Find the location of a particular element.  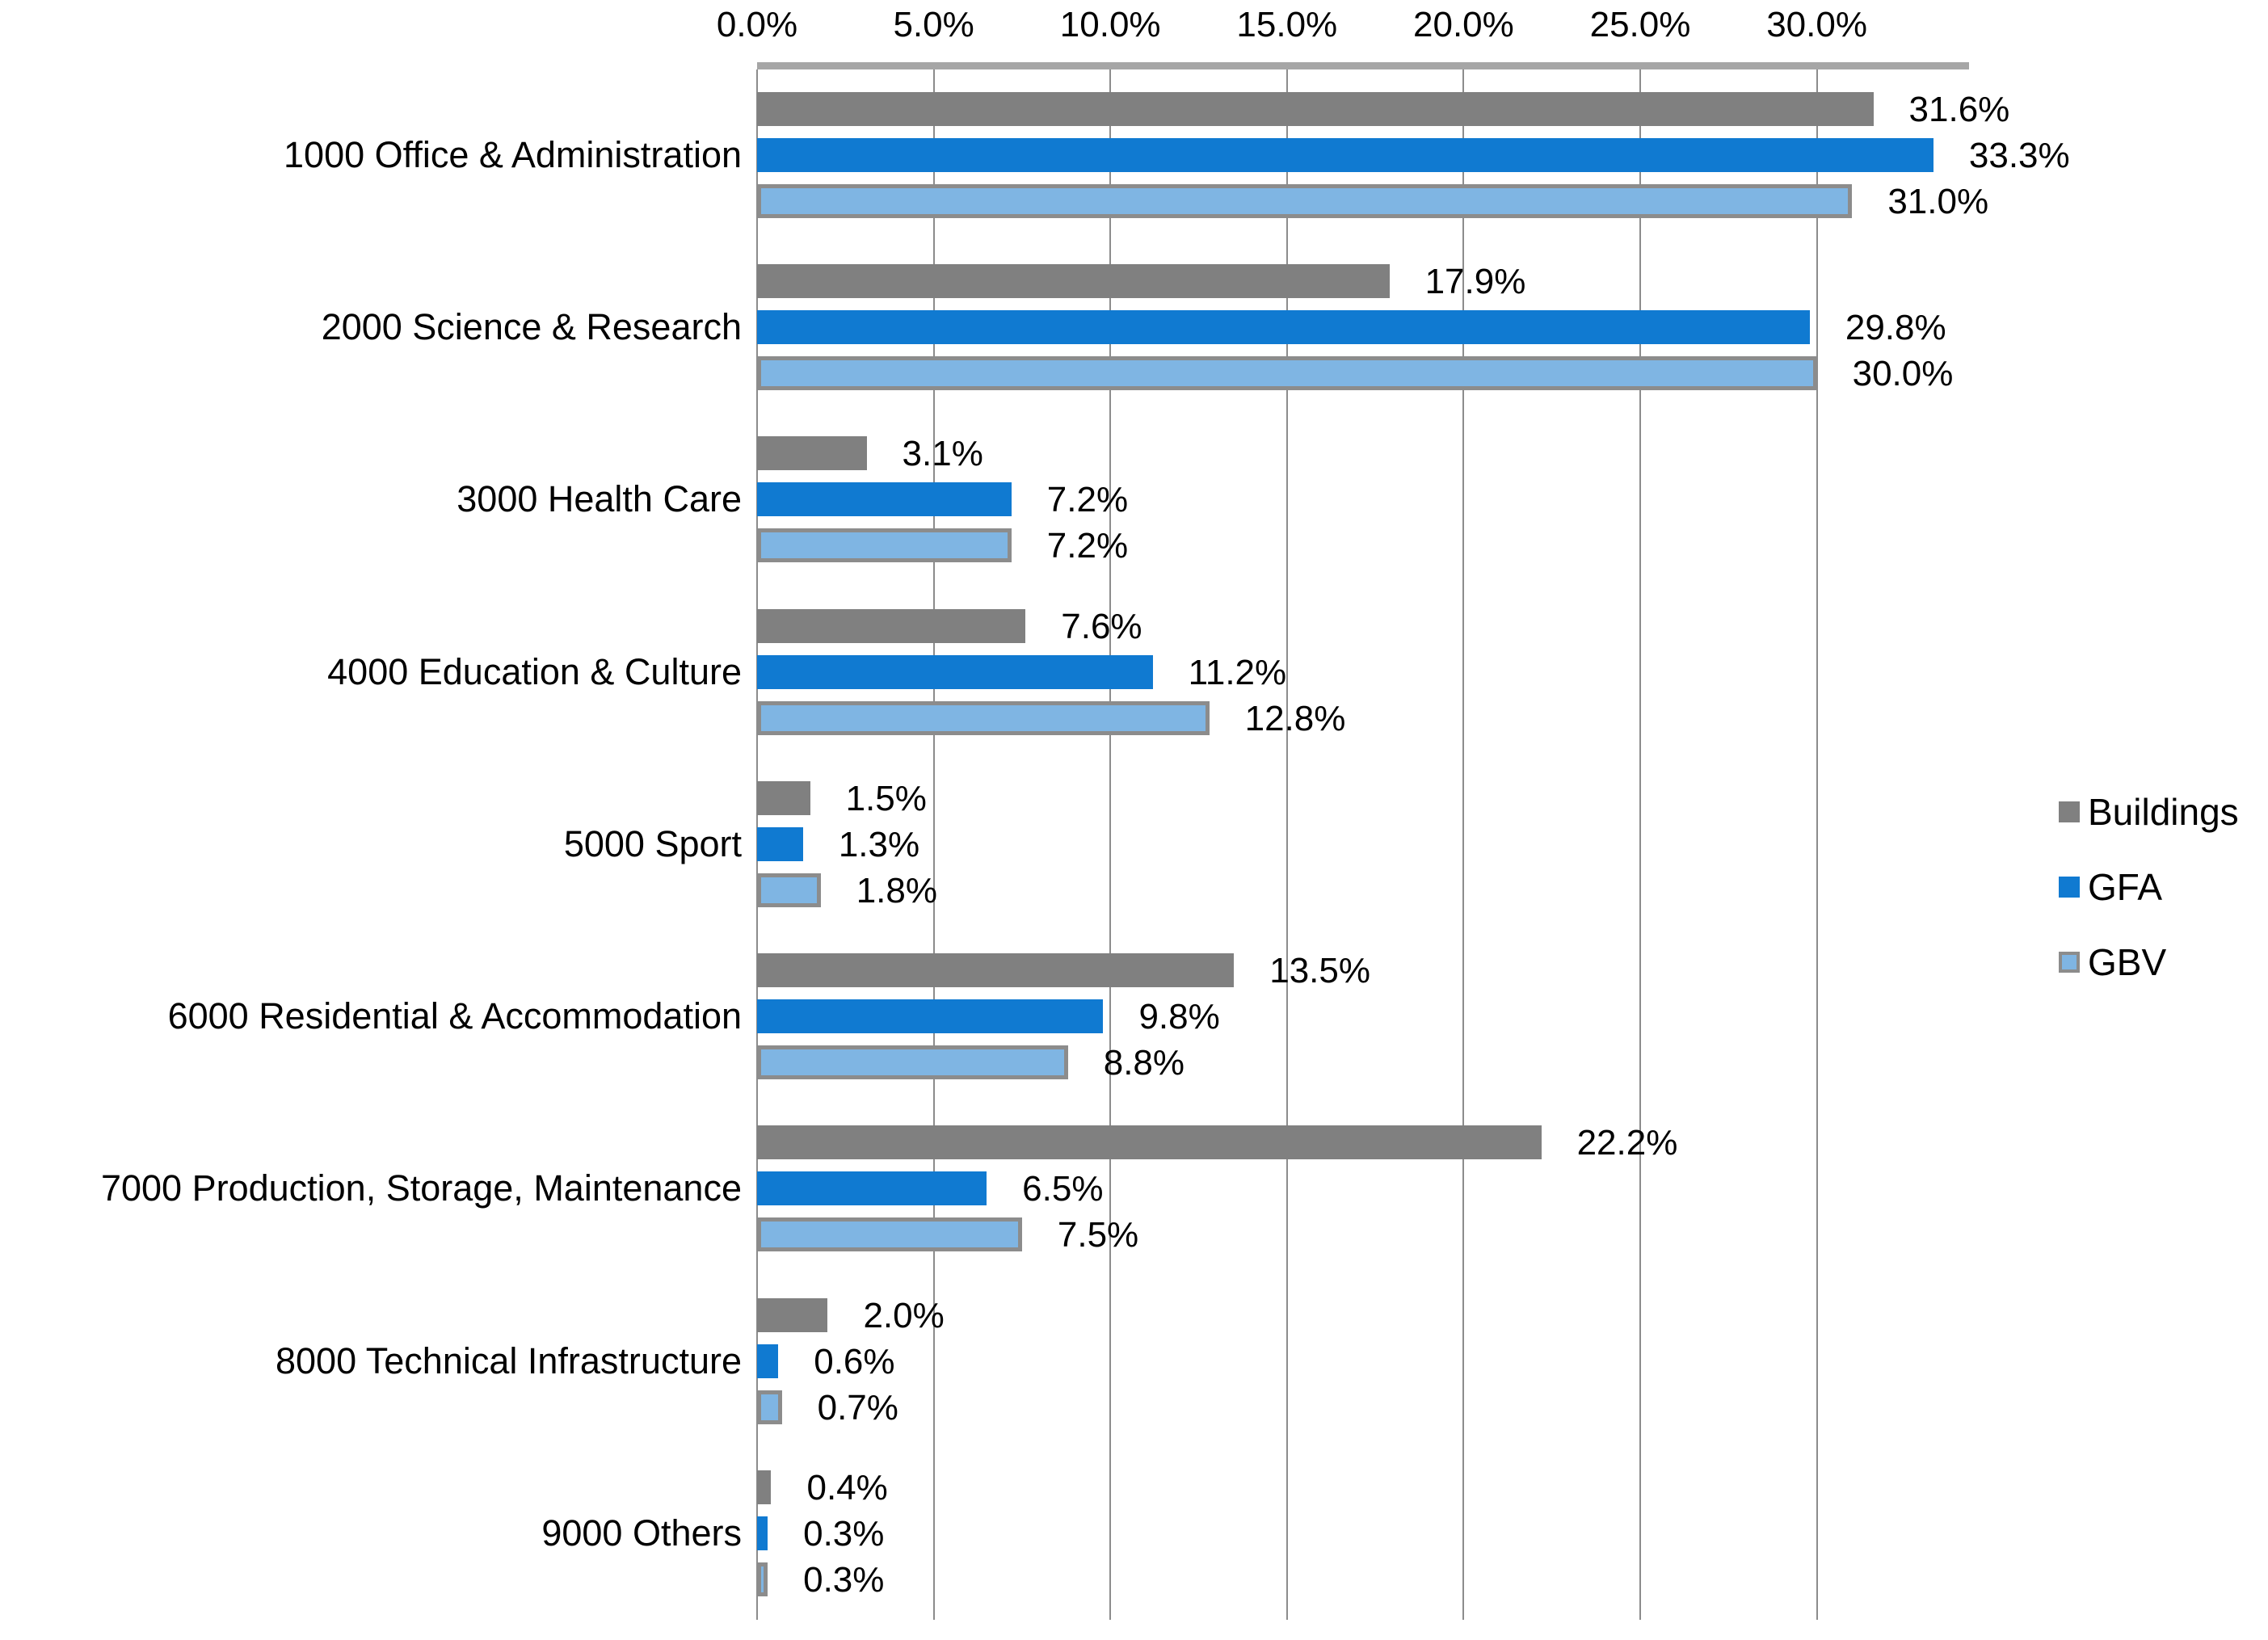

category-label: 5000 Sport is located at coordinates (652, 843).